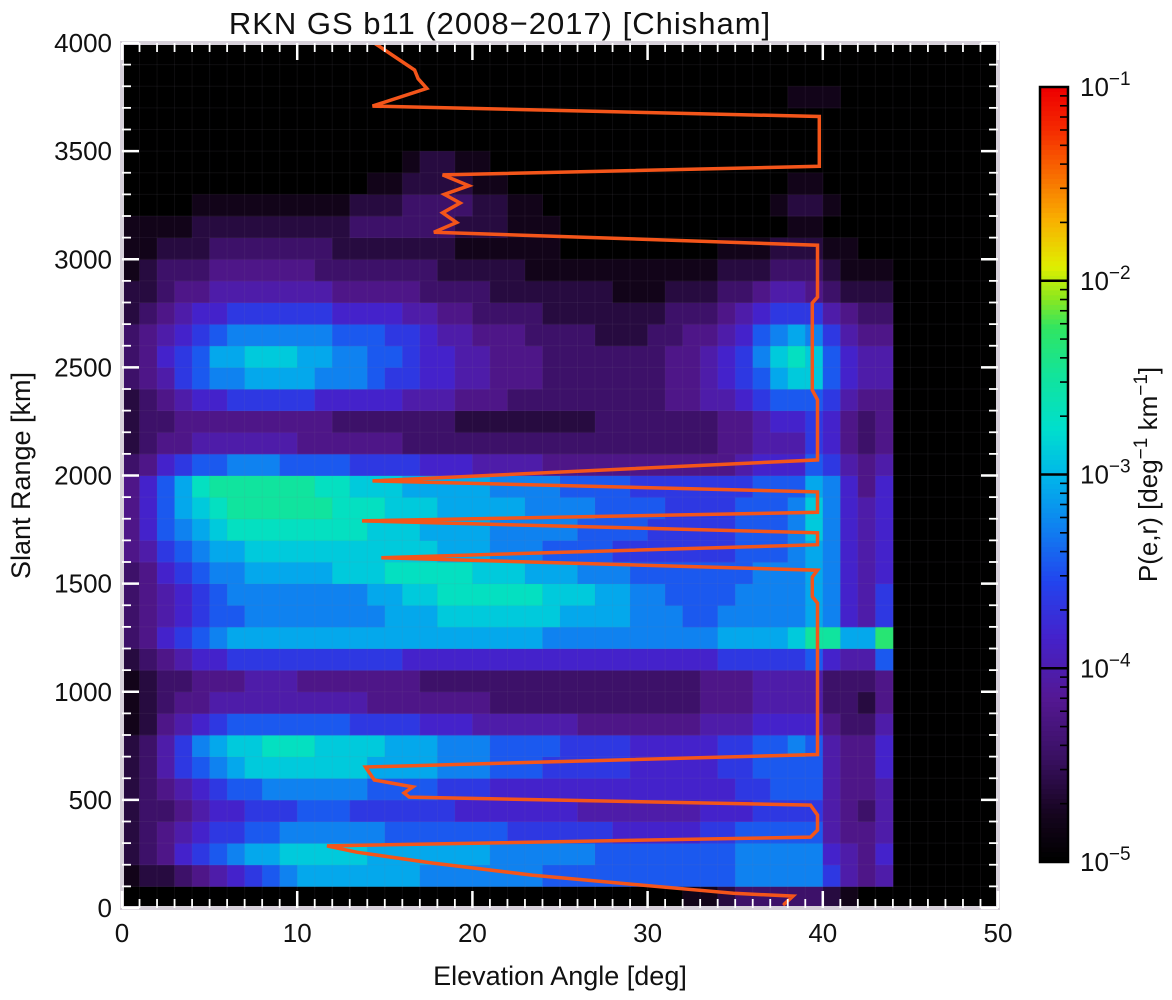 The image size is (1172, 1000). I want to click on y-tick-label: 4000, so click(83, 43).